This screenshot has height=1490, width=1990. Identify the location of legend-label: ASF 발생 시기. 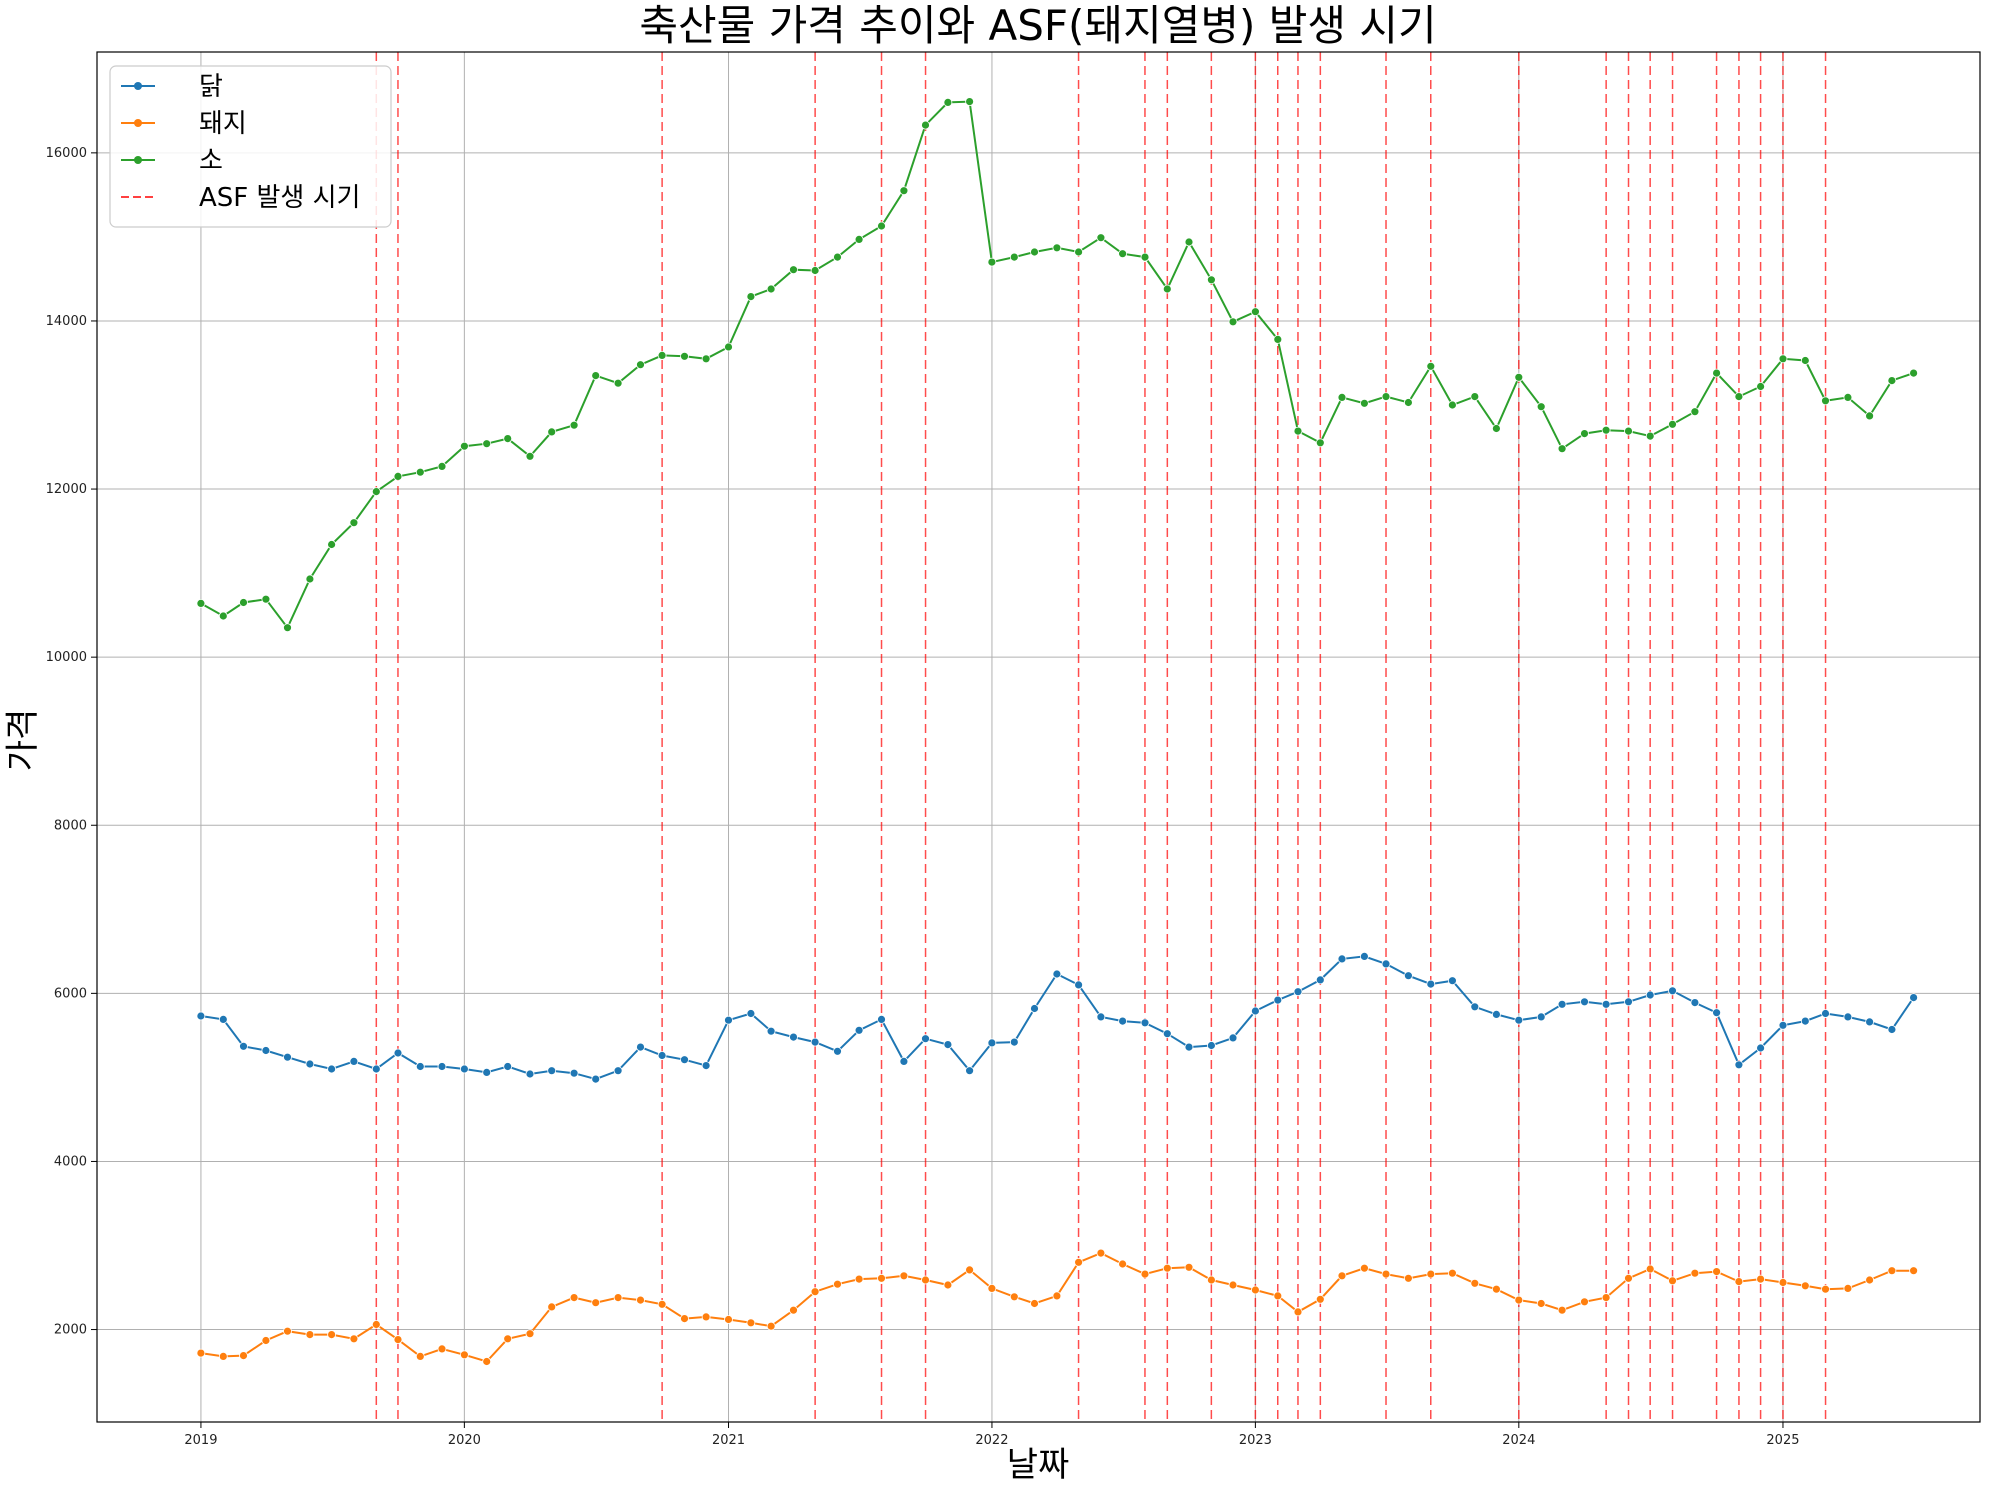
(279, 198).